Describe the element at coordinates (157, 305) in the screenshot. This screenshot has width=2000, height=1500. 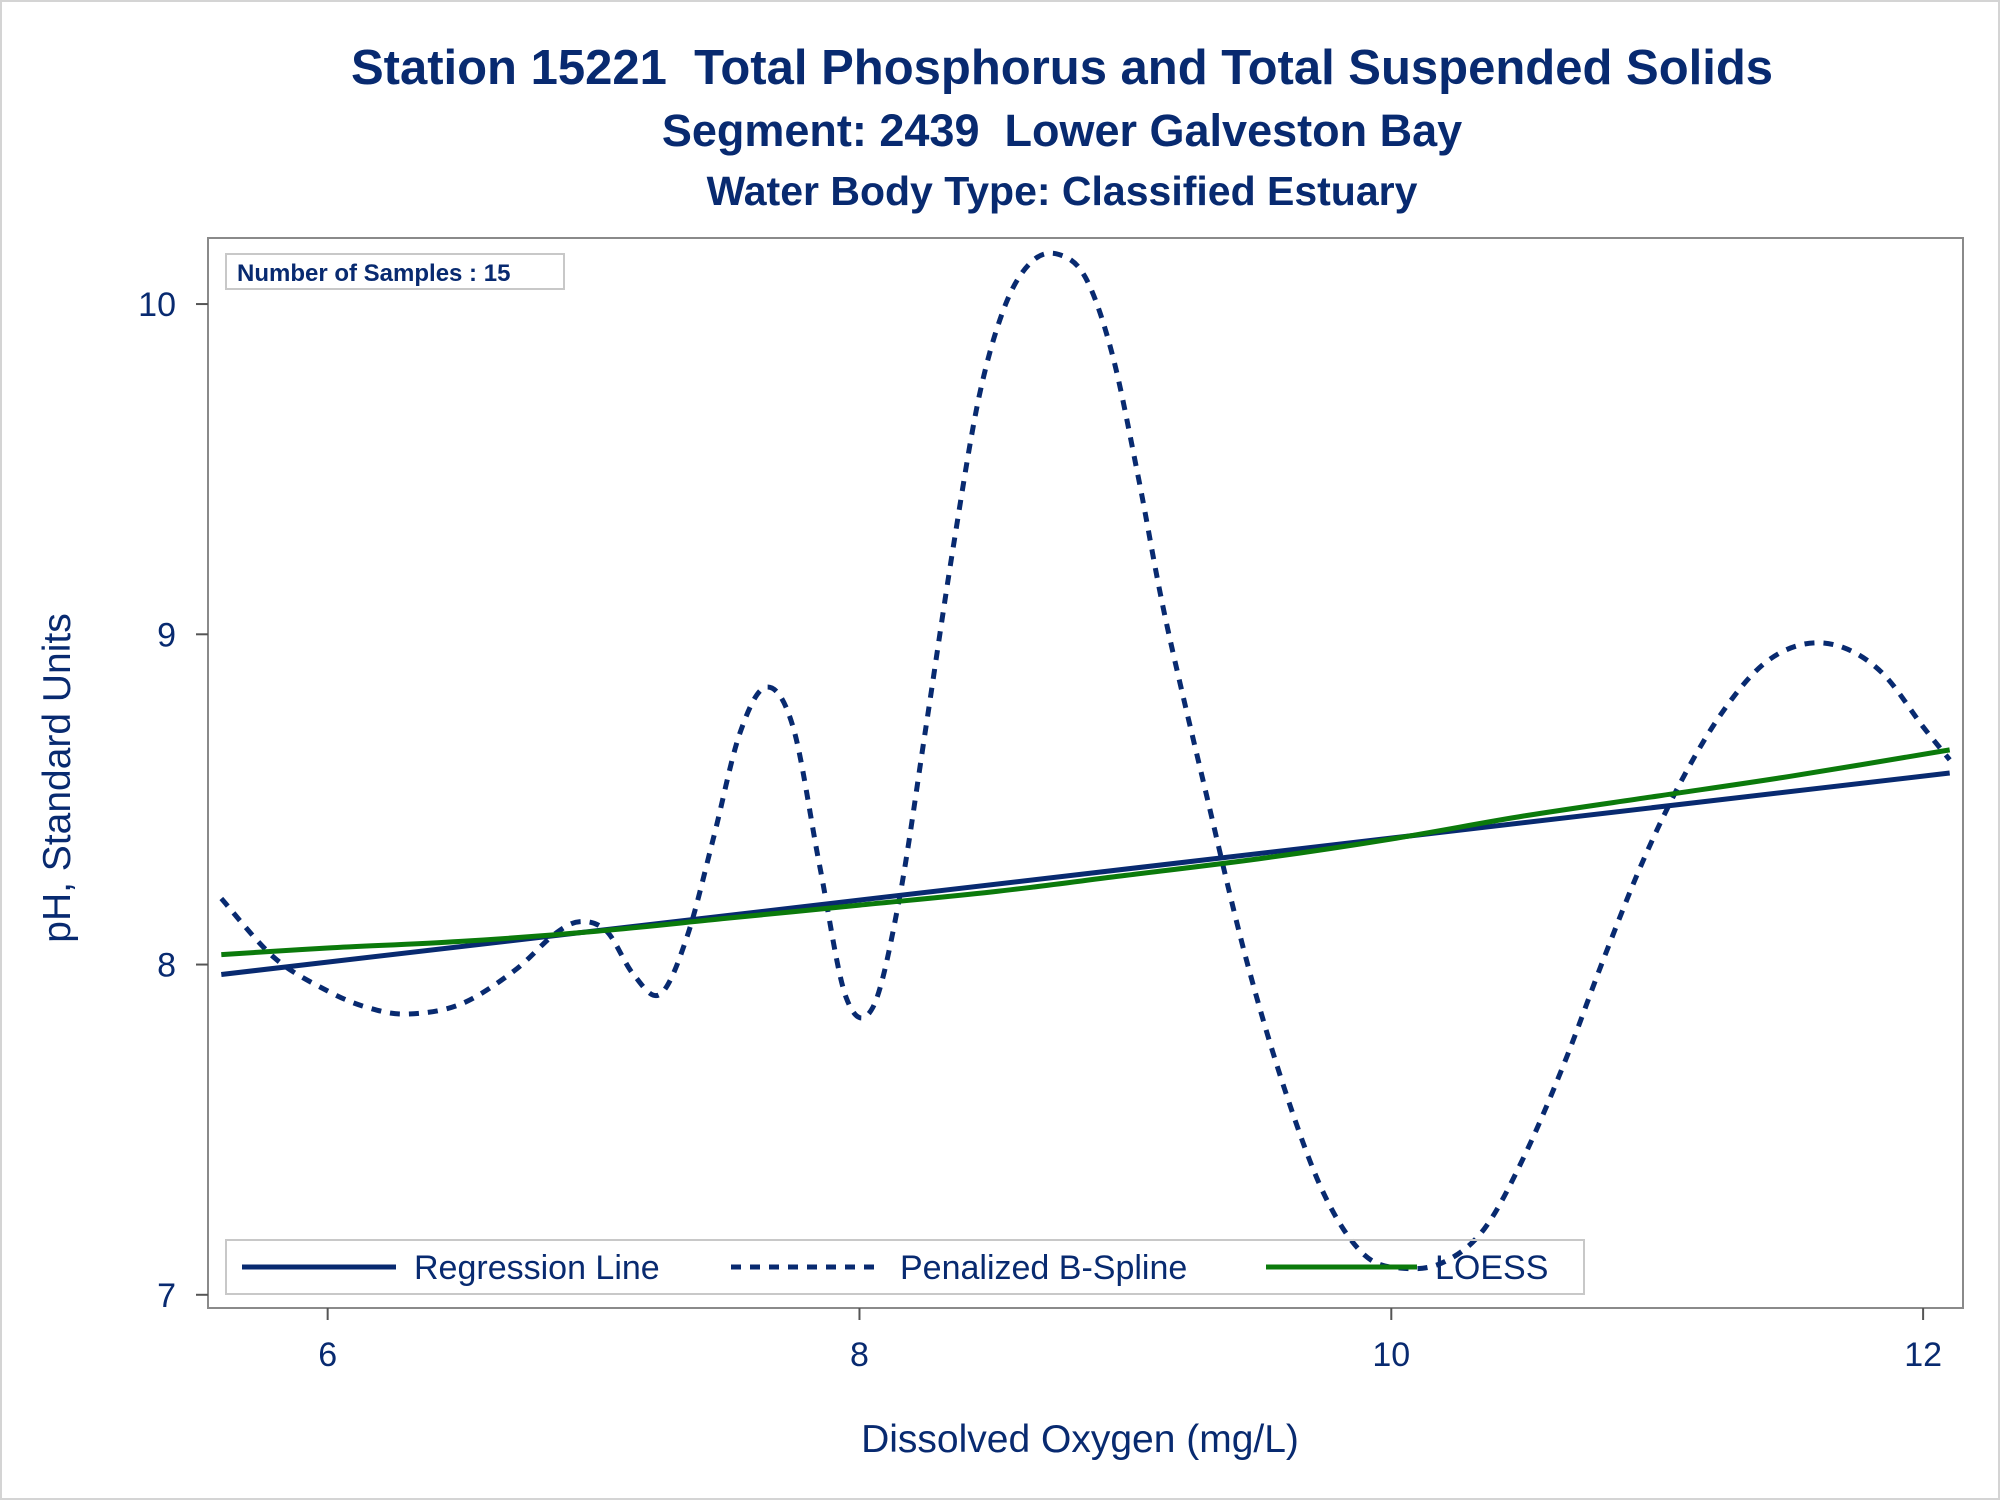
I see `y-tick-label: 10` at that location.